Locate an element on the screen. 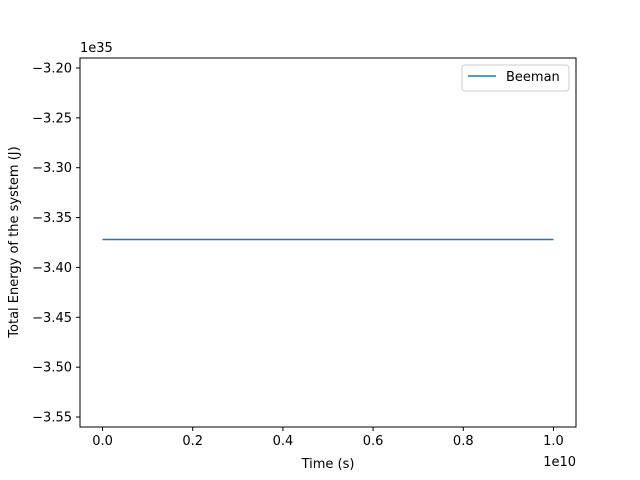  legend: Beeman is located at coordinates (515, 78).